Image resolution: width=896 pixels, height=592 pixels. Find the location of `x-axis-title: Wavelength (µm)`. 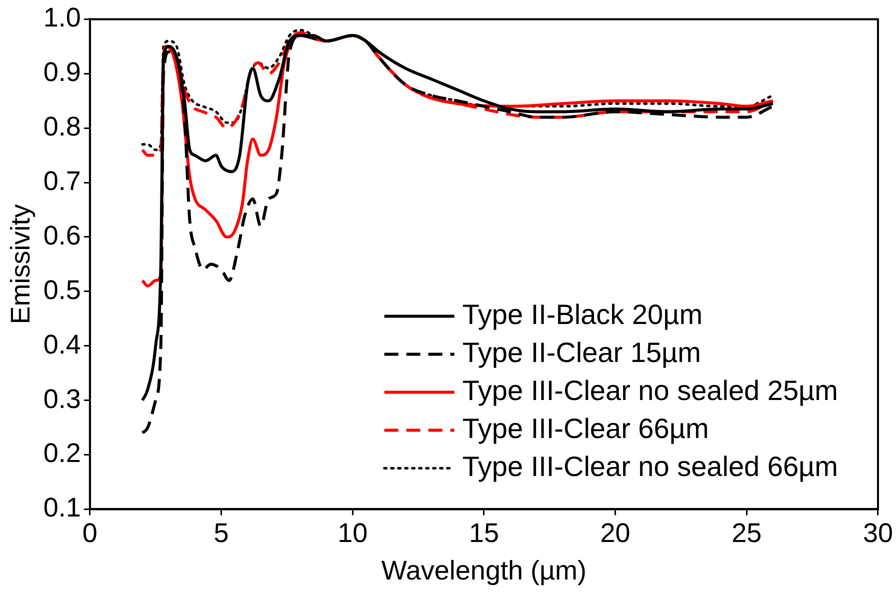

x-axis-title: Wavelength (µm) is located at coordinates (484, 570).